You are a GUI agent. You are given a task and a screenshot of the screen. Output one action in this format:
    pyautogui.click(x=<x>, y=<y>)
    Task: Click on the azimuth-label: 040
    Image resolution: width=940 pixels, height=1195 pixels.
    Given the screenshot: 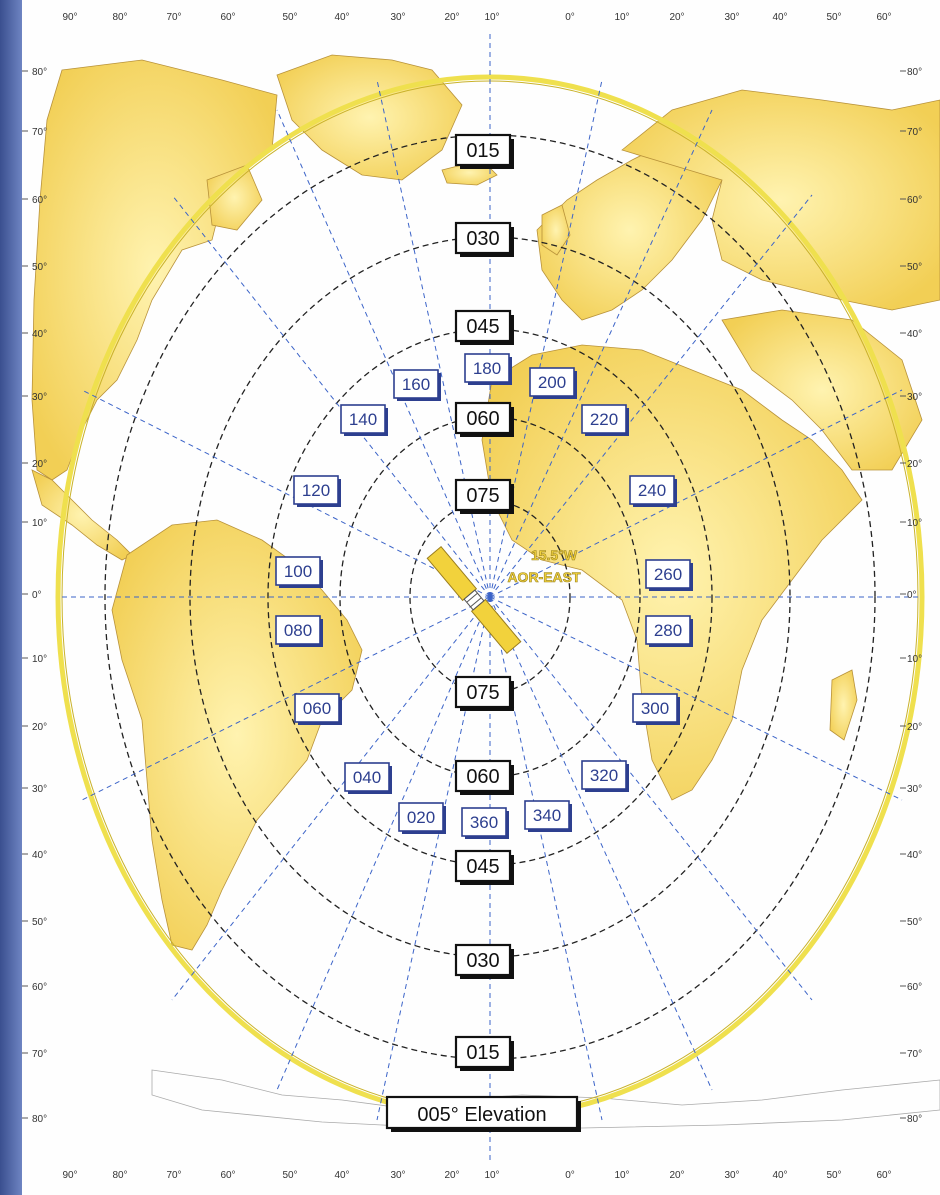 What is the action you would take?
    pyautogui.click(x=368, y=778)
    